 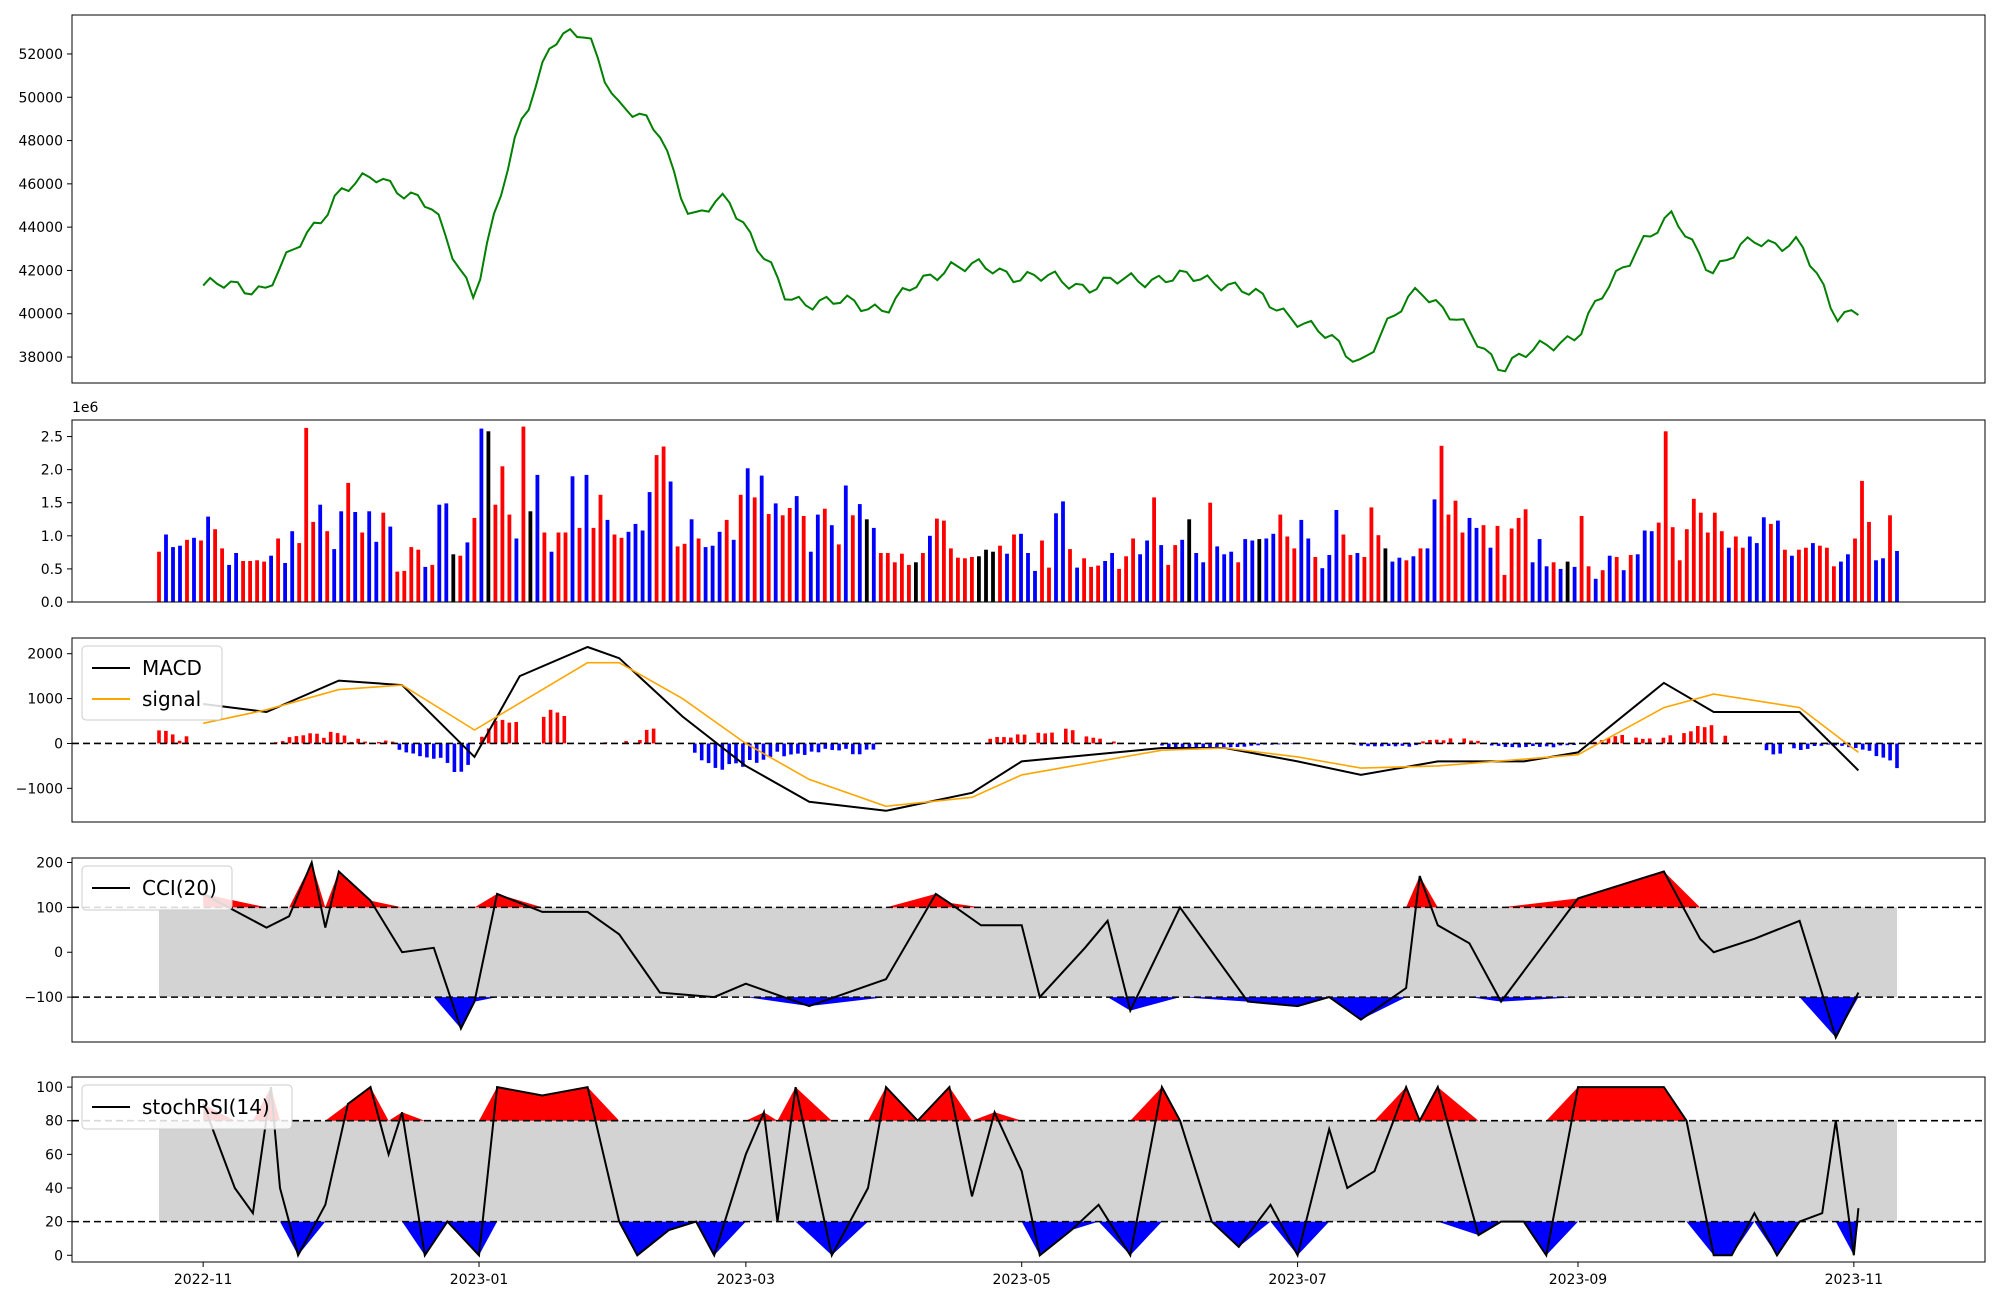 What do you see at coordinates (1031, 1238) in the screenshot?
I see `stochrsi-oversold-fill` at bounding box center [1031, 1238].